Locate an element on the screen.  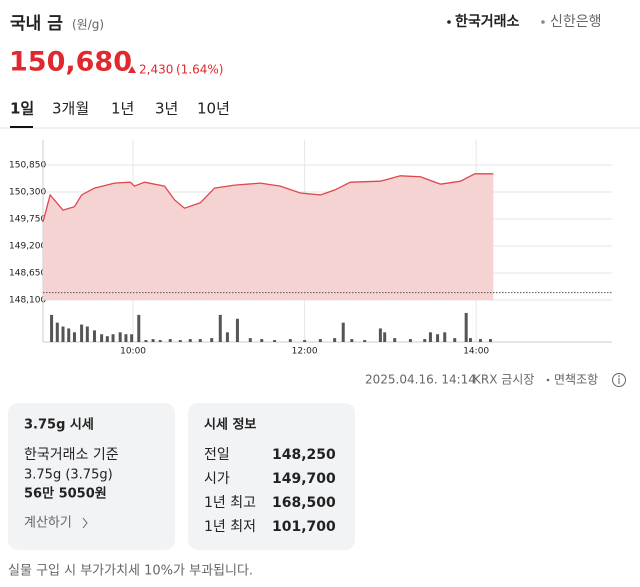
row-label: 1년 최고 is located at coordinates (230, 503).